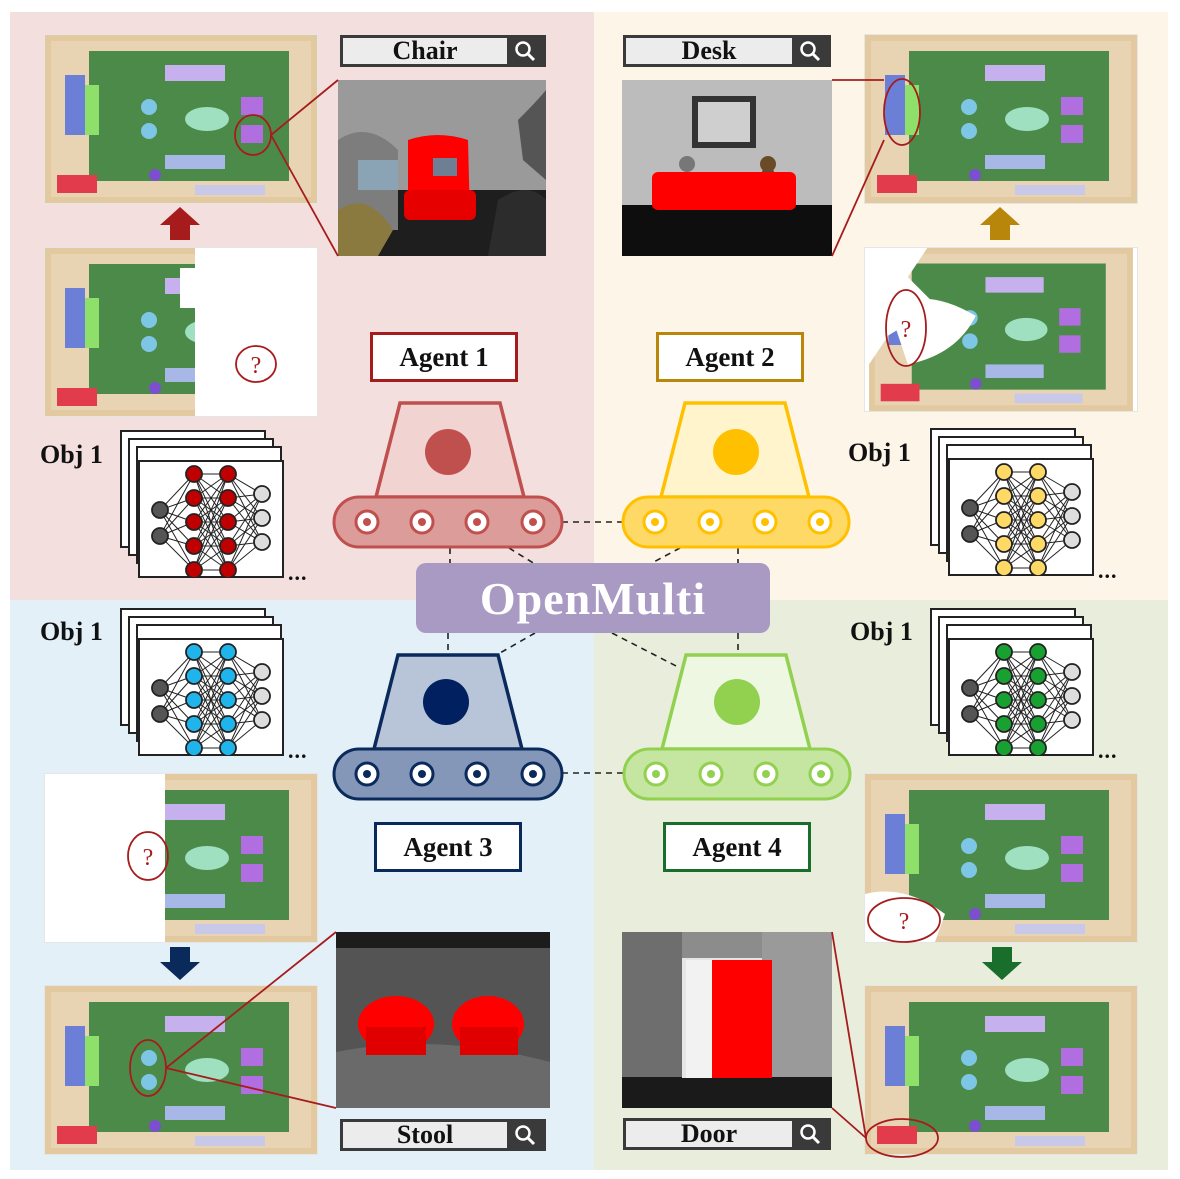 This screenshot has width=1180, height=1179. Describe the element at coordinates (1000, 223) in the screenshot. I see `agent2-arrow-icon` at that location.